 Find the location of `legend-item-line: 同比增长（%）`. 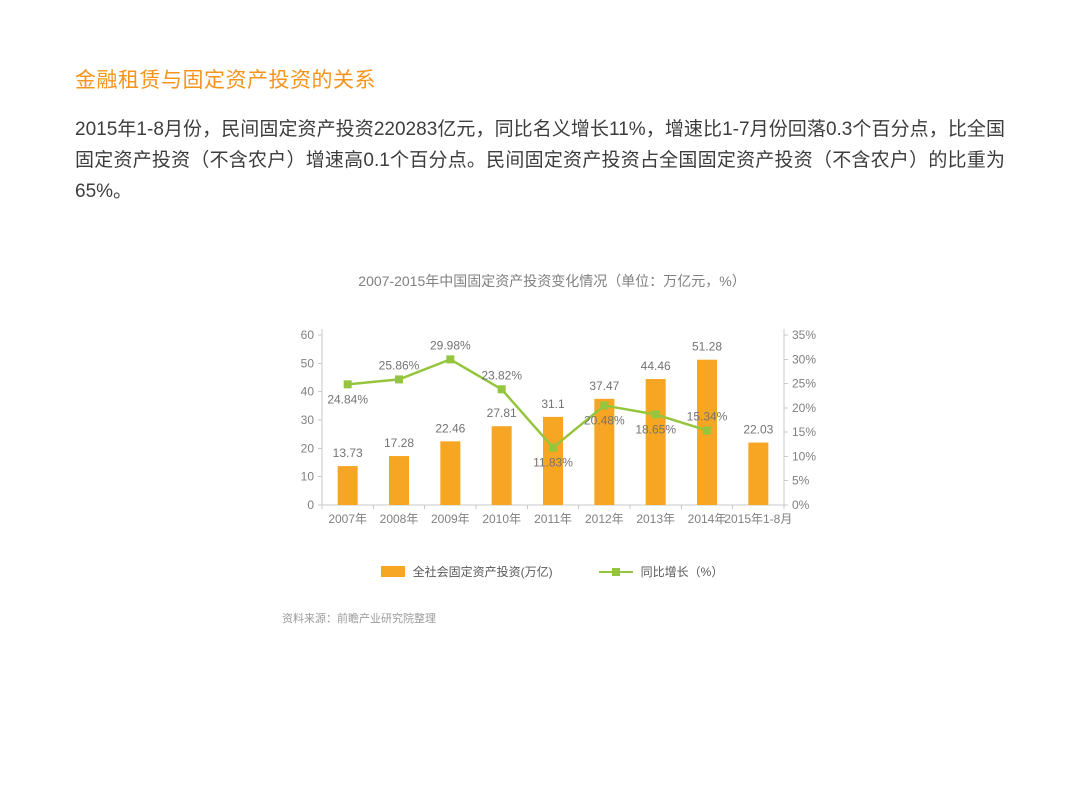

legend-item-line: 同比增长（%） is located at coordinates (661, 571).